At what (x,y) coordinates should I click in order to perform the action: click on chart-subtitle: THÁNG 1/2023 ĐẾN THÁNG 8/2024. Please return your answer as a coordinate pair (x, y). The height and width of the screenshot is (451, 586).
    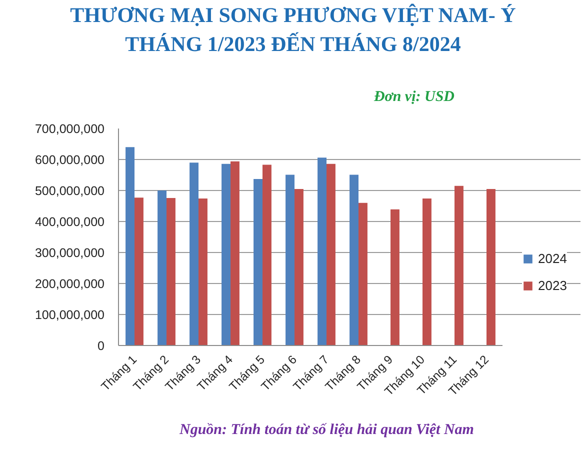
    Looking at the image, I should click on (293, 44).